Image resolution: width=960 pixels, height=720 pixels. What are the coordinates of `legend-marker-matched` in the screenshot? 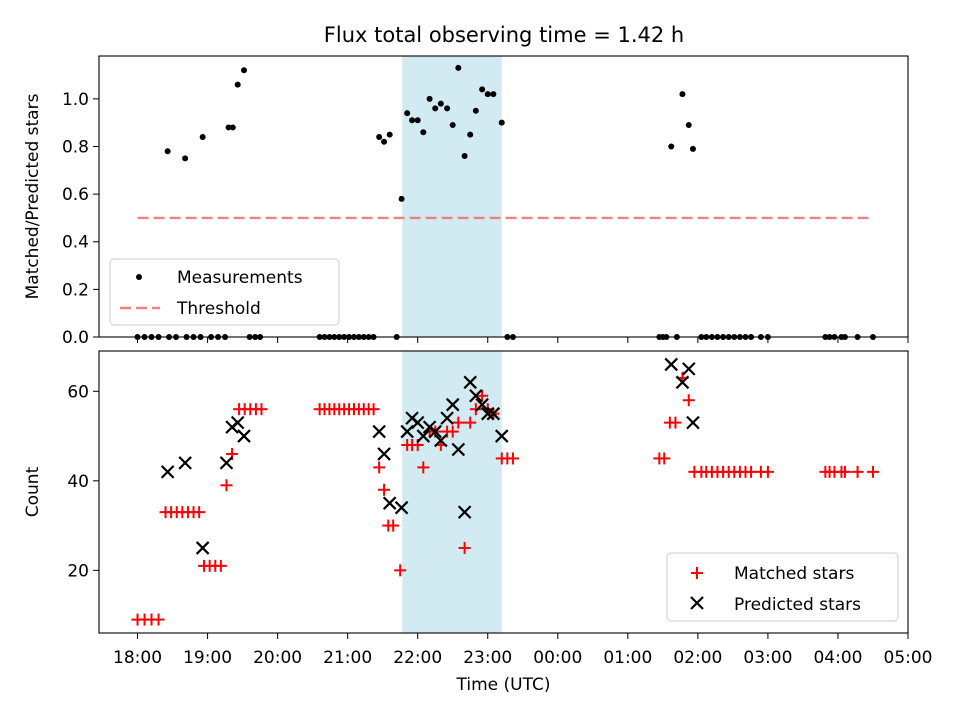 It's located at (697, 573).